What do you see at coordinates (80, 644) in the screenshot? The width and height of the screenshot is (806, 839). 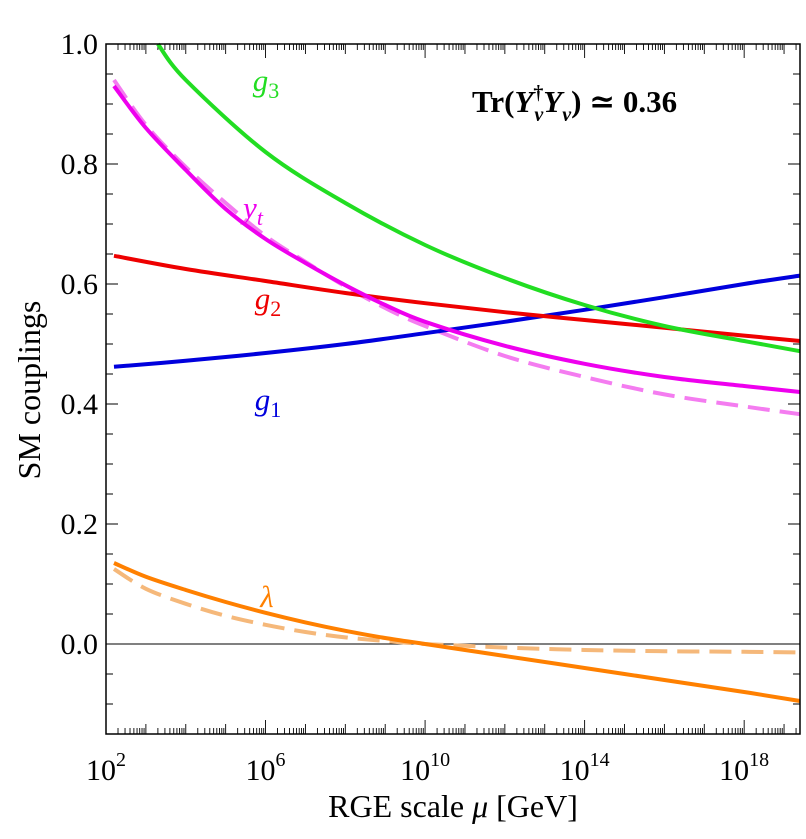 I see `y-tick-label: 0.0` at bounding box center [80, 644].